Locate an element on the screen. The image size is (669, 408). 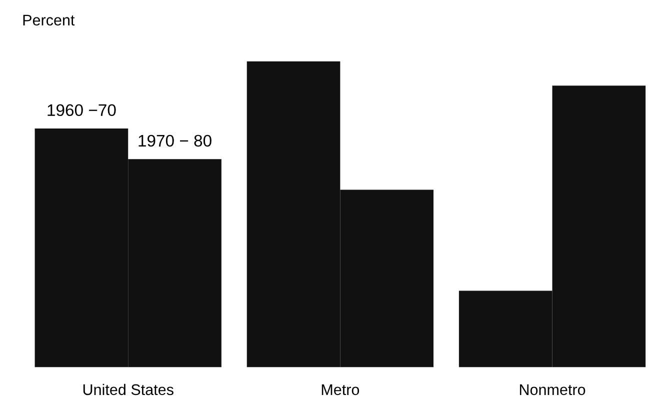
series-label: 1960 −70 is located at coordinates (82, 110).